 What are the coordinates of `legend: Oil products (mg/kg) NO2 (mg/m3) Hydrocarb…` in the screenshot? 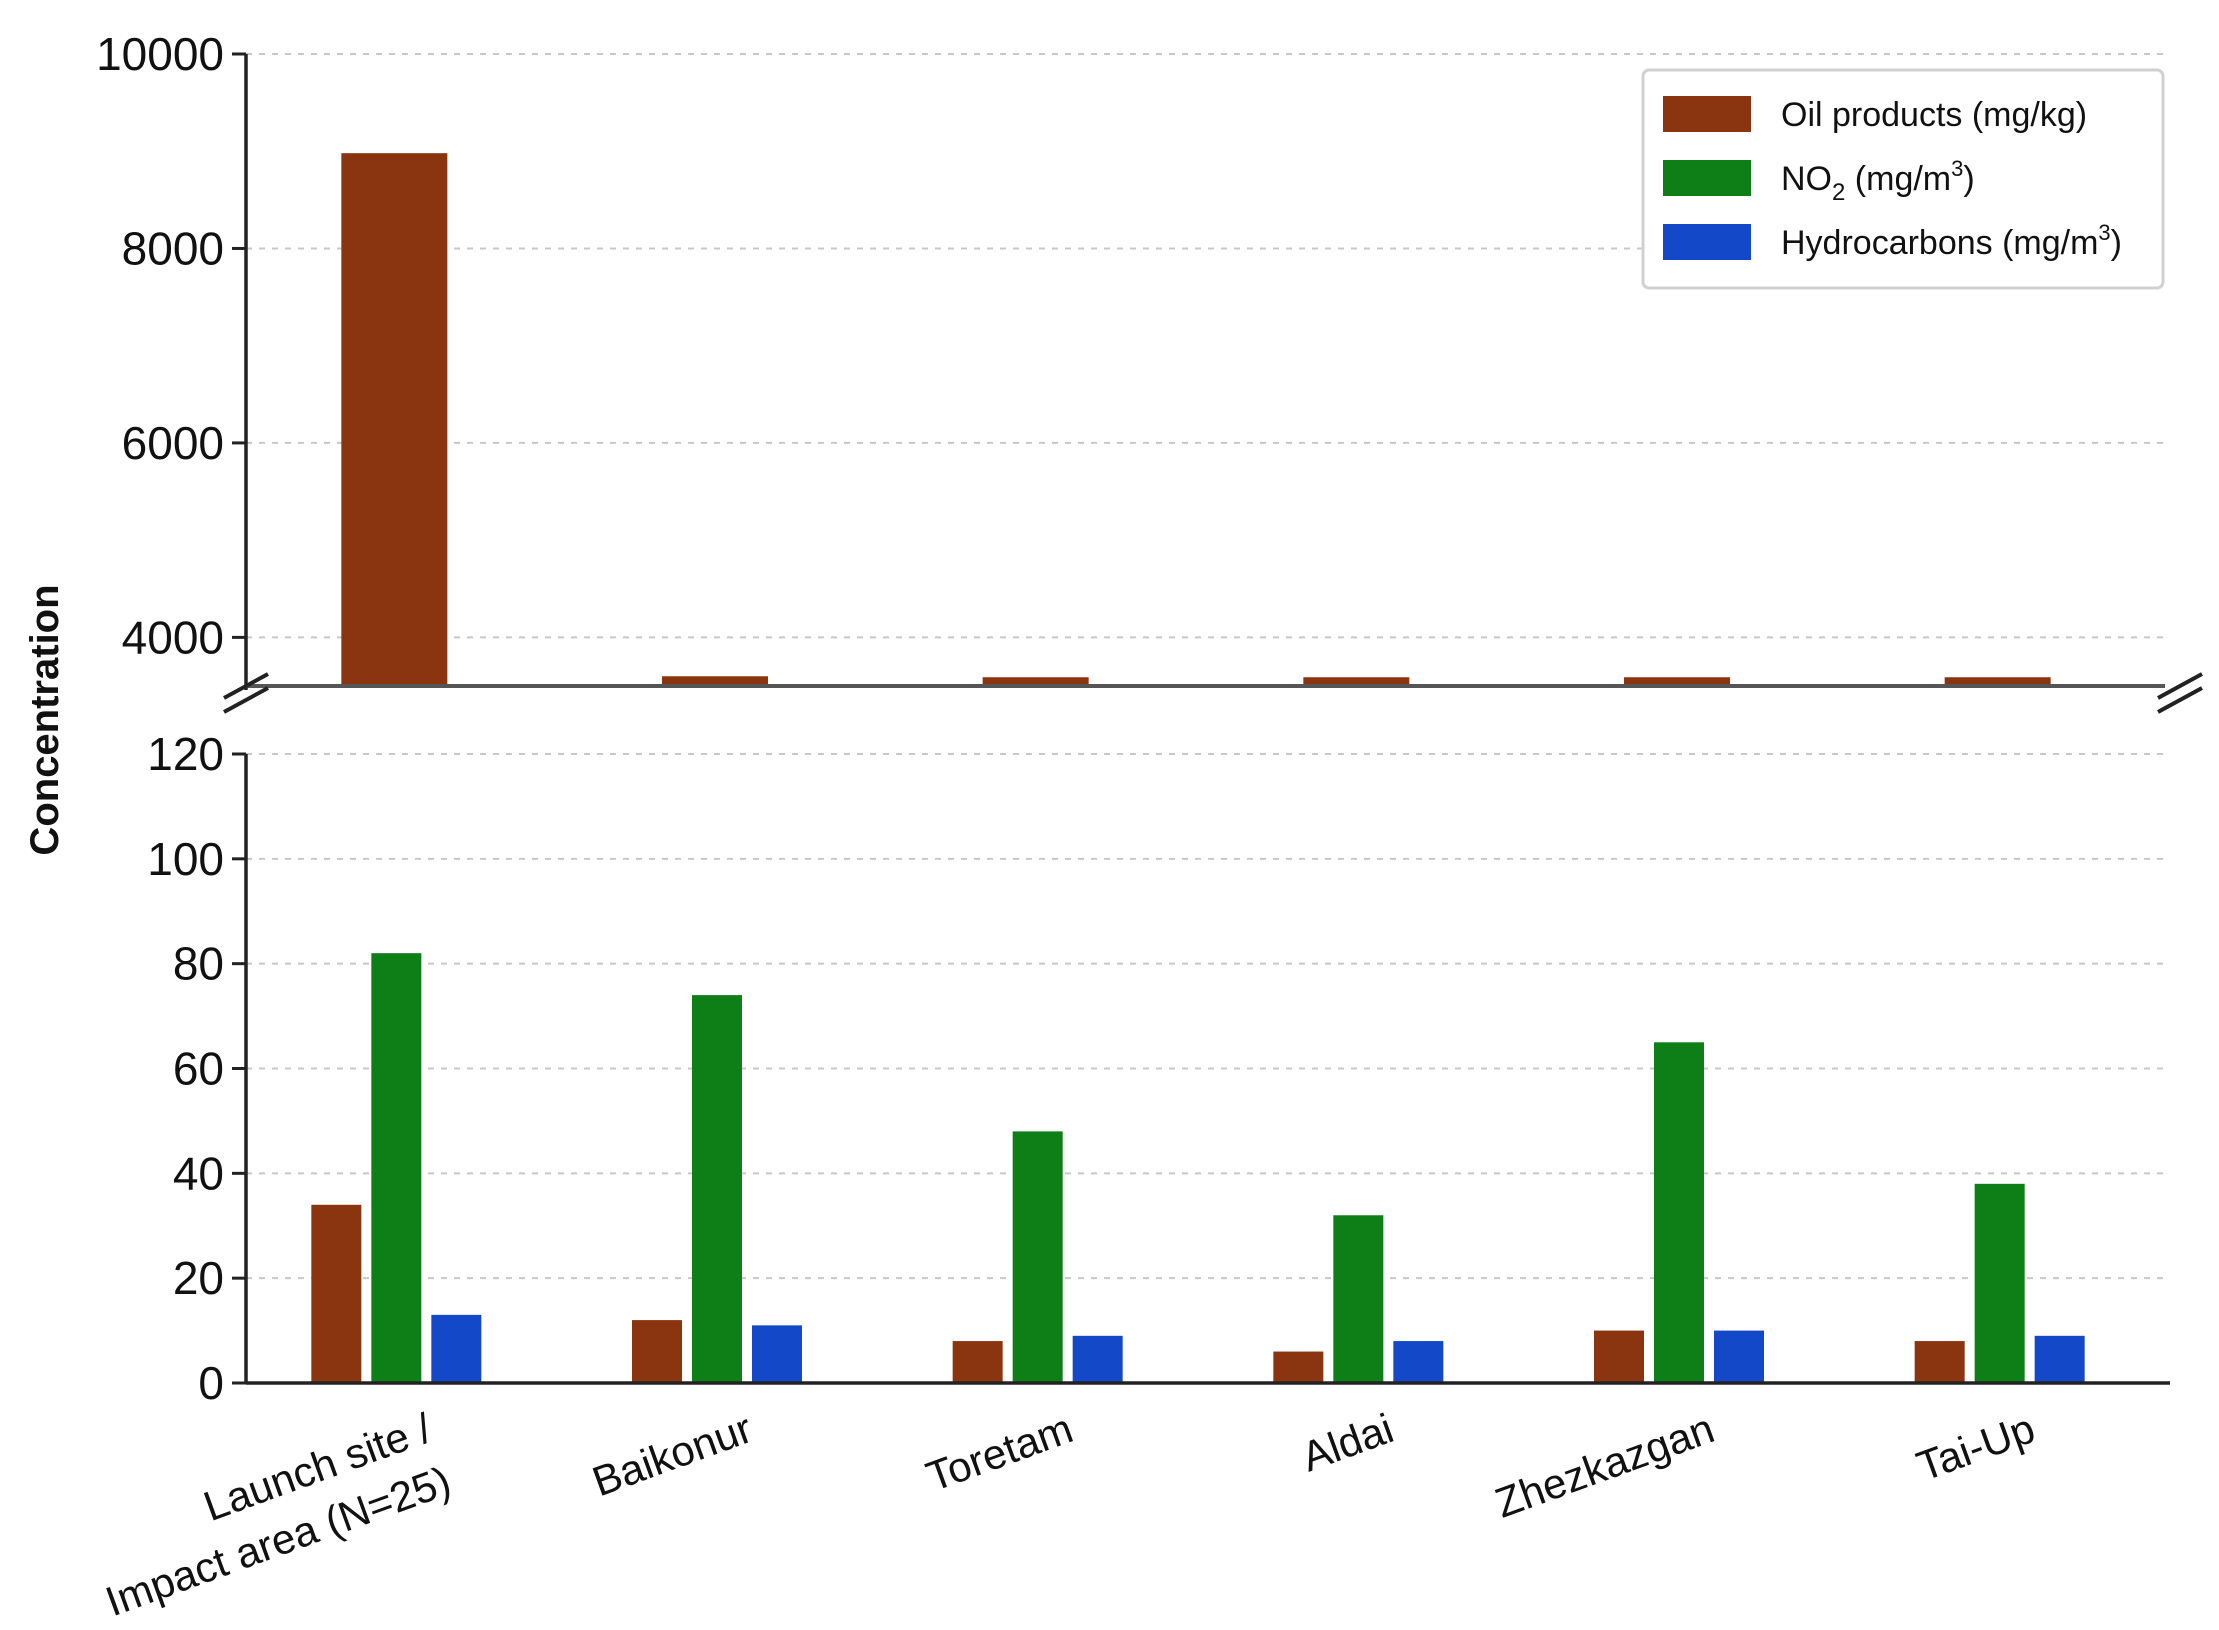 It's located at (1903, 179).